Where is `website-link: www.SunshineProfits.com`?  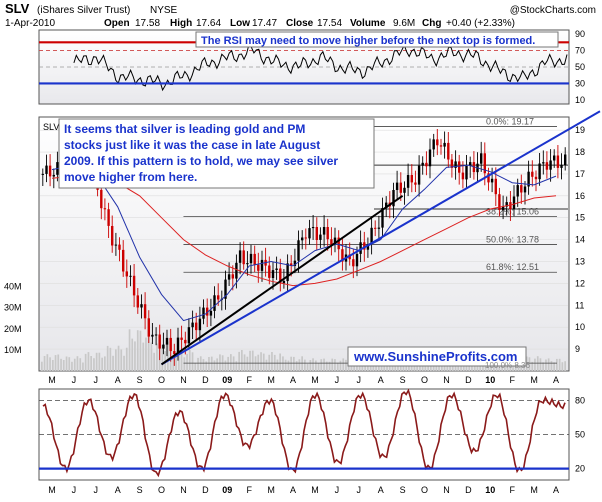 website-link: www.SunshineProfits.com is located at coordinates (435, 356).